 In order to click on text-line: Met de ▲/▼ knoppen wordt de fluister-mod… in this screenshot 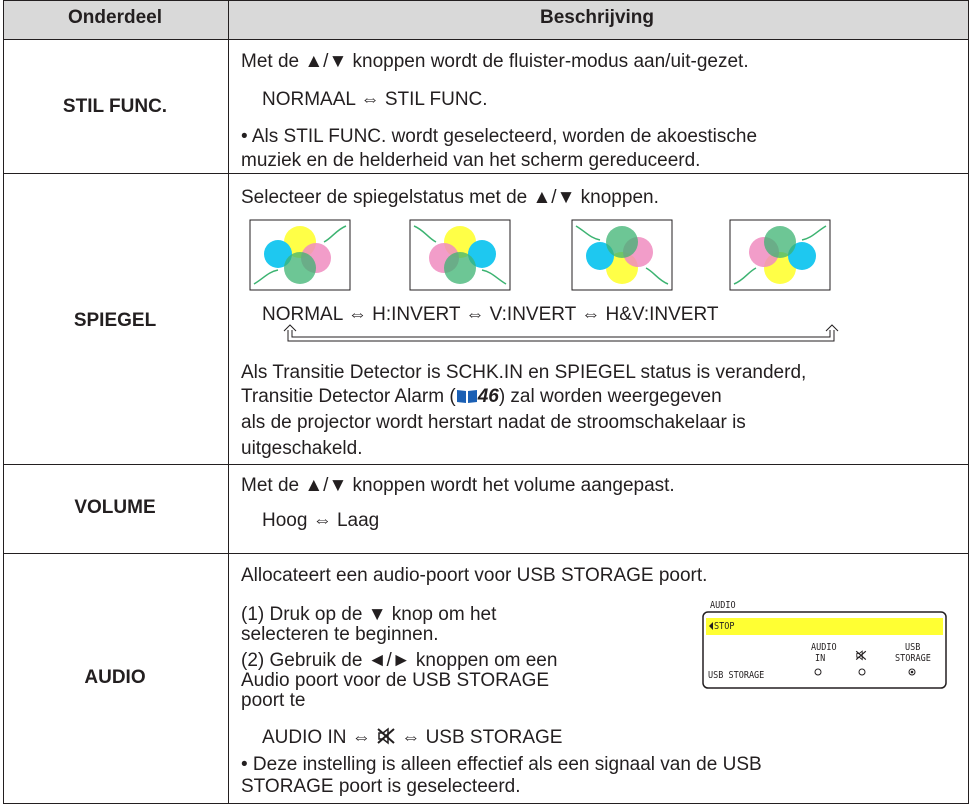, I will do `click(495, 61)`.